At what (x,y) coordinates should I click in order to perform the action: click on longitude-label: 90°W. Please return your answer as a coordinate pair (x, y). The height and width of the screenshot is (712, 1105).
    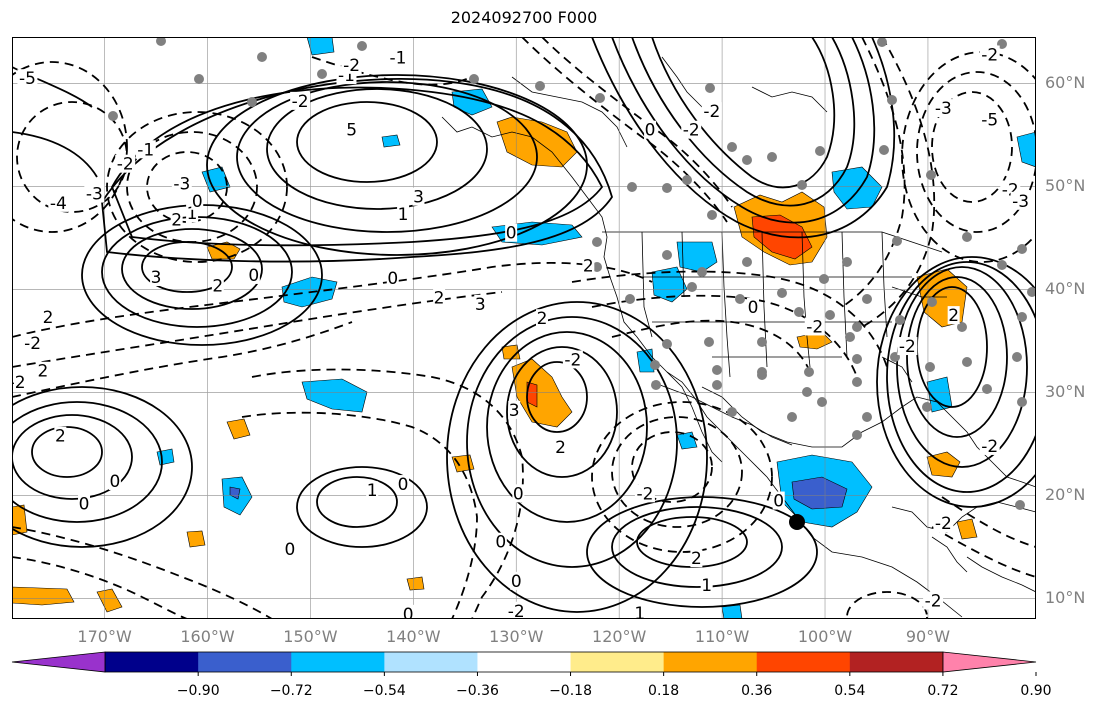
    Looking at the image, I should click on (928, 636).